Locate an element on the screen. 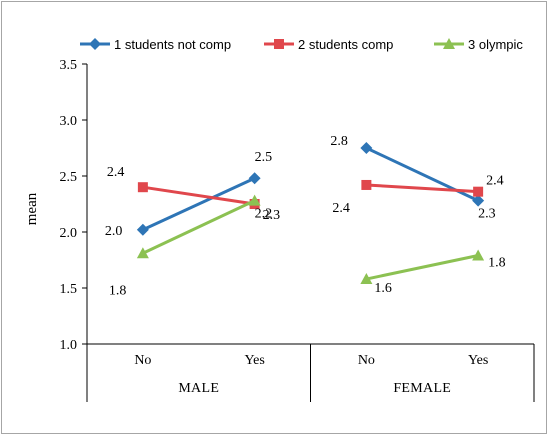 Image resolution: width=550 pixels, height=439 pixels. legend-item: 1 students not comp is located at coordinates (155, 44).